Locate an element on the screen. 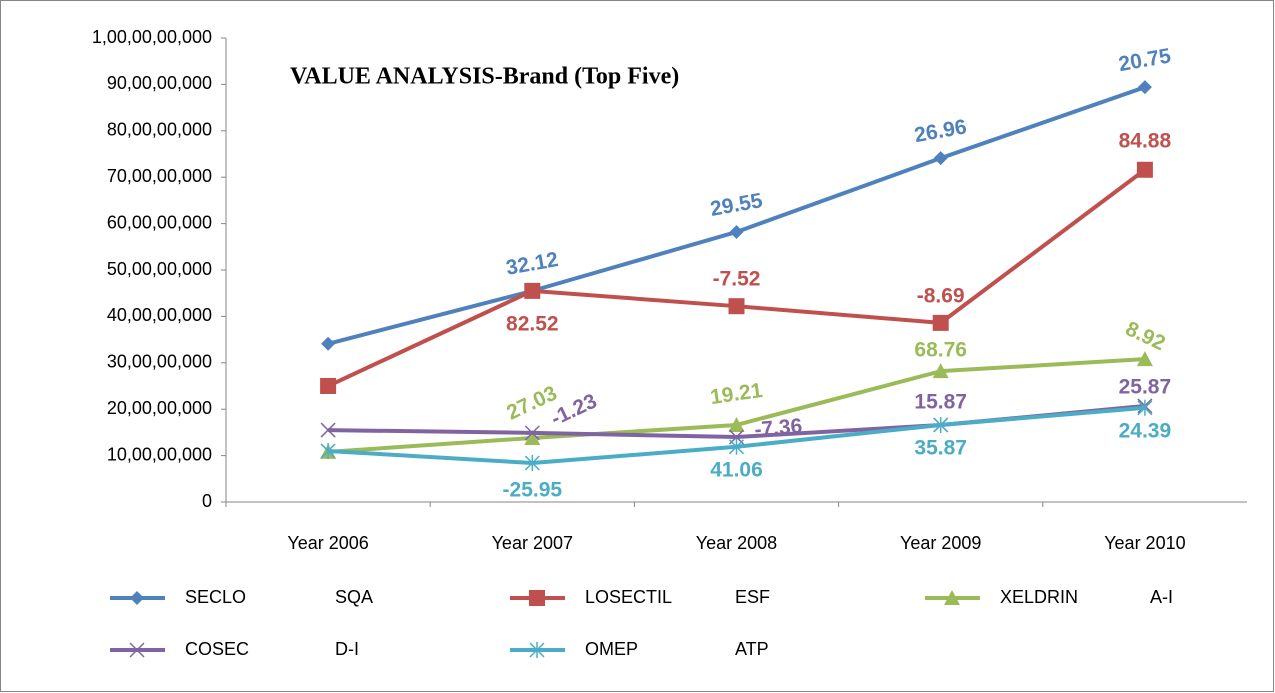  data-label: -8.69 is located at coordinates (941, 295).